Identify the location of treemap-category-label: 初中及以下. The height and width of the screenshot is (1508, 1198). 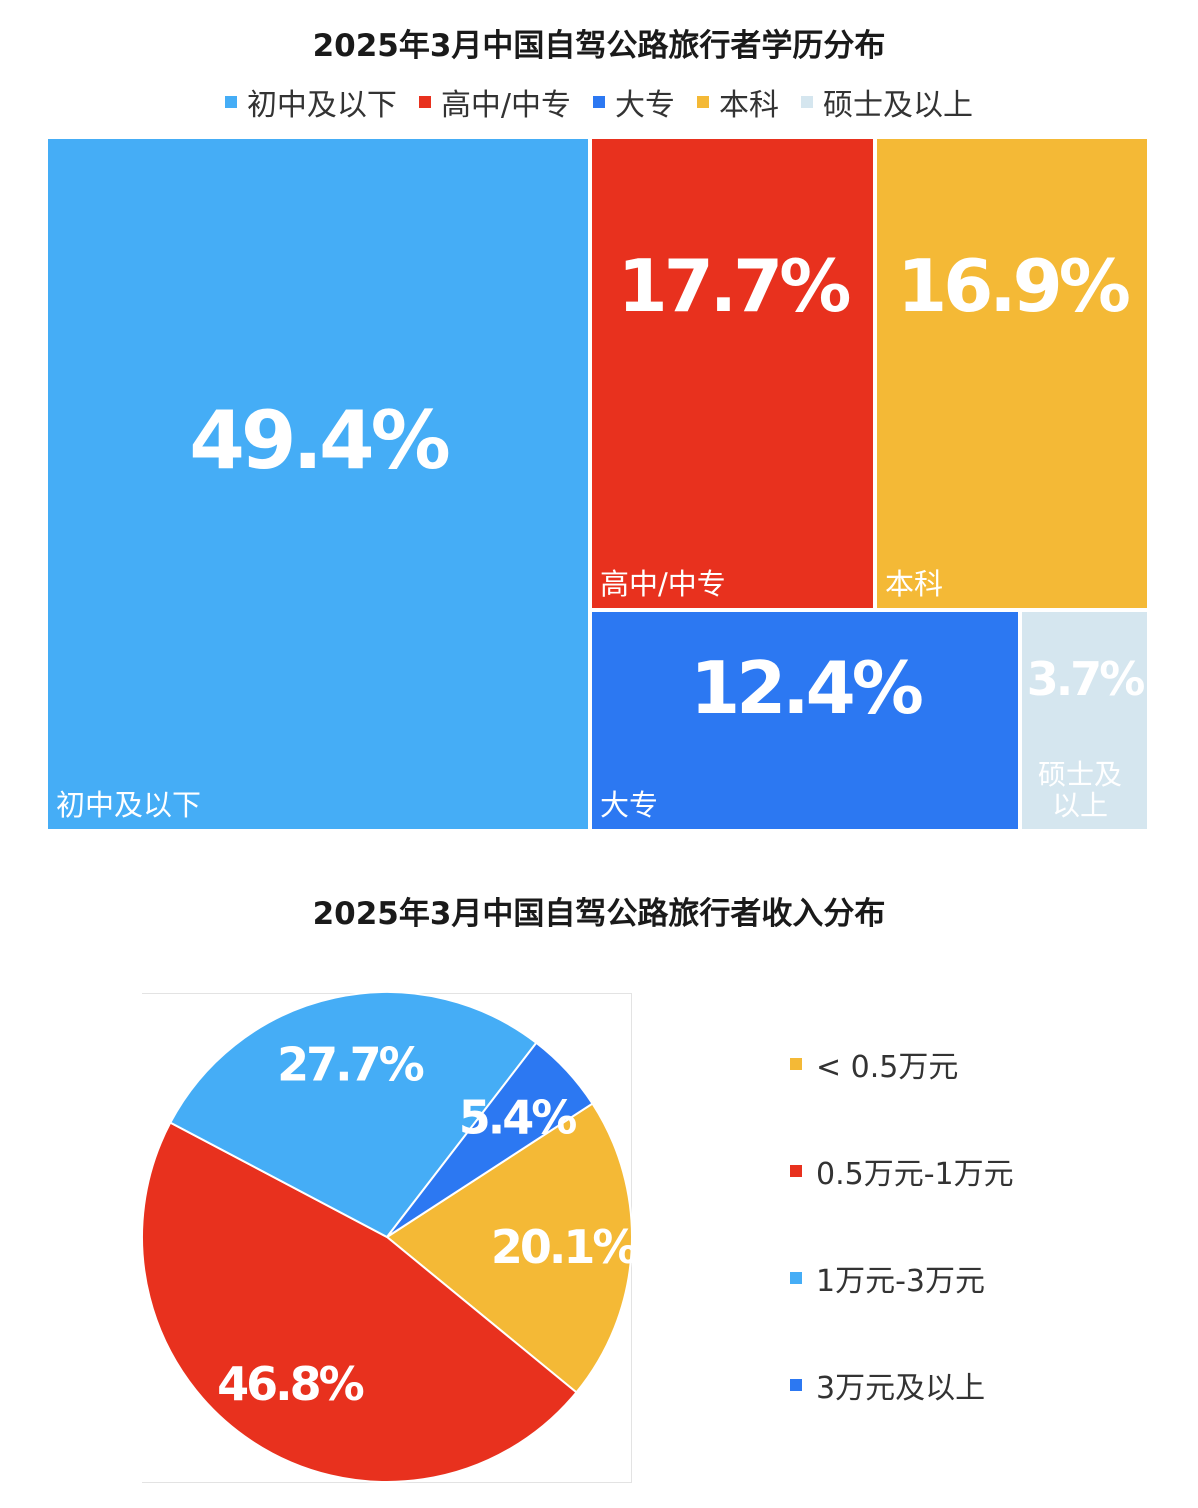
(129, 805).